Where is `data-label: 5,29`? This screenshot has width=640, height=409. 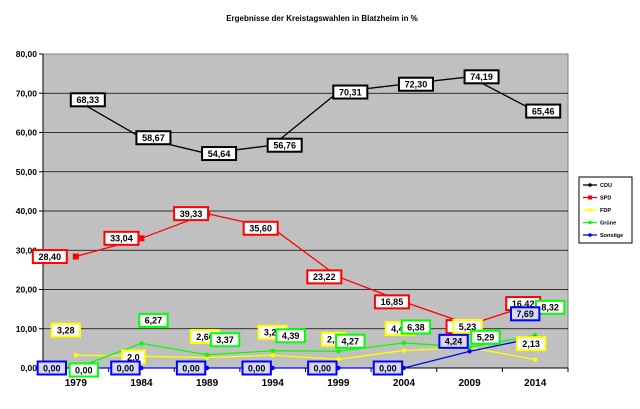 data-label: 5,29 is located at coordinates (486, 338).